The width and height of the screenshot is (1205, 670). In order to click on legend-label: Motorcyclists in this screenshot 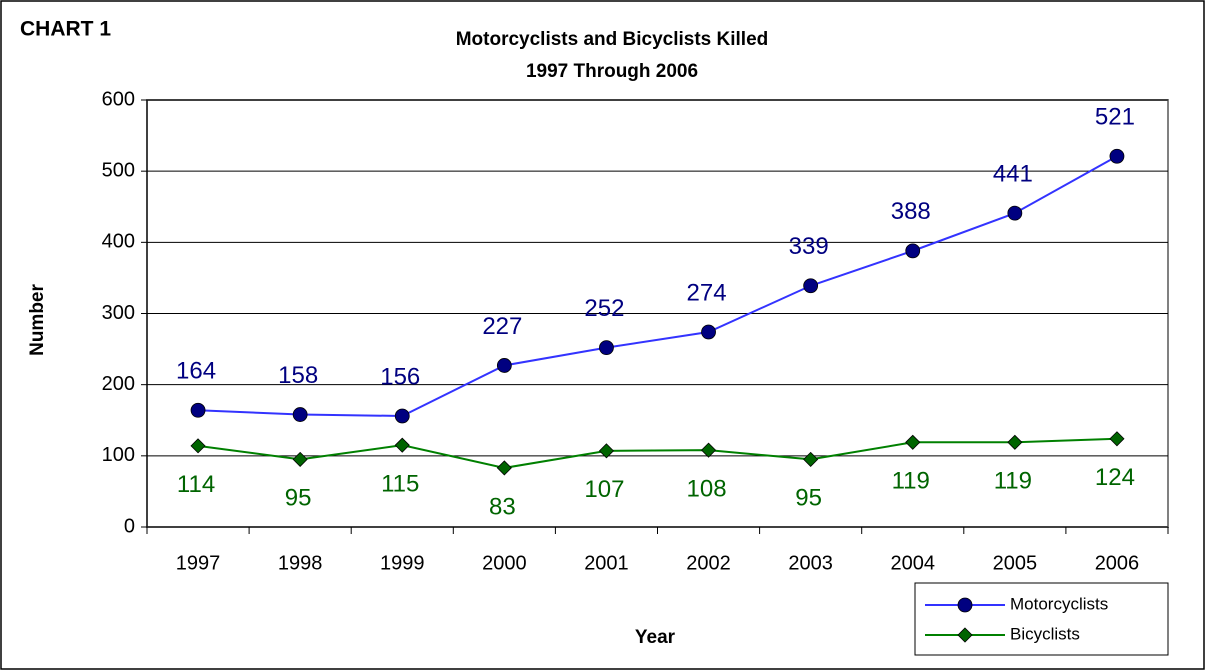, I will do `click(1059, 603)`.